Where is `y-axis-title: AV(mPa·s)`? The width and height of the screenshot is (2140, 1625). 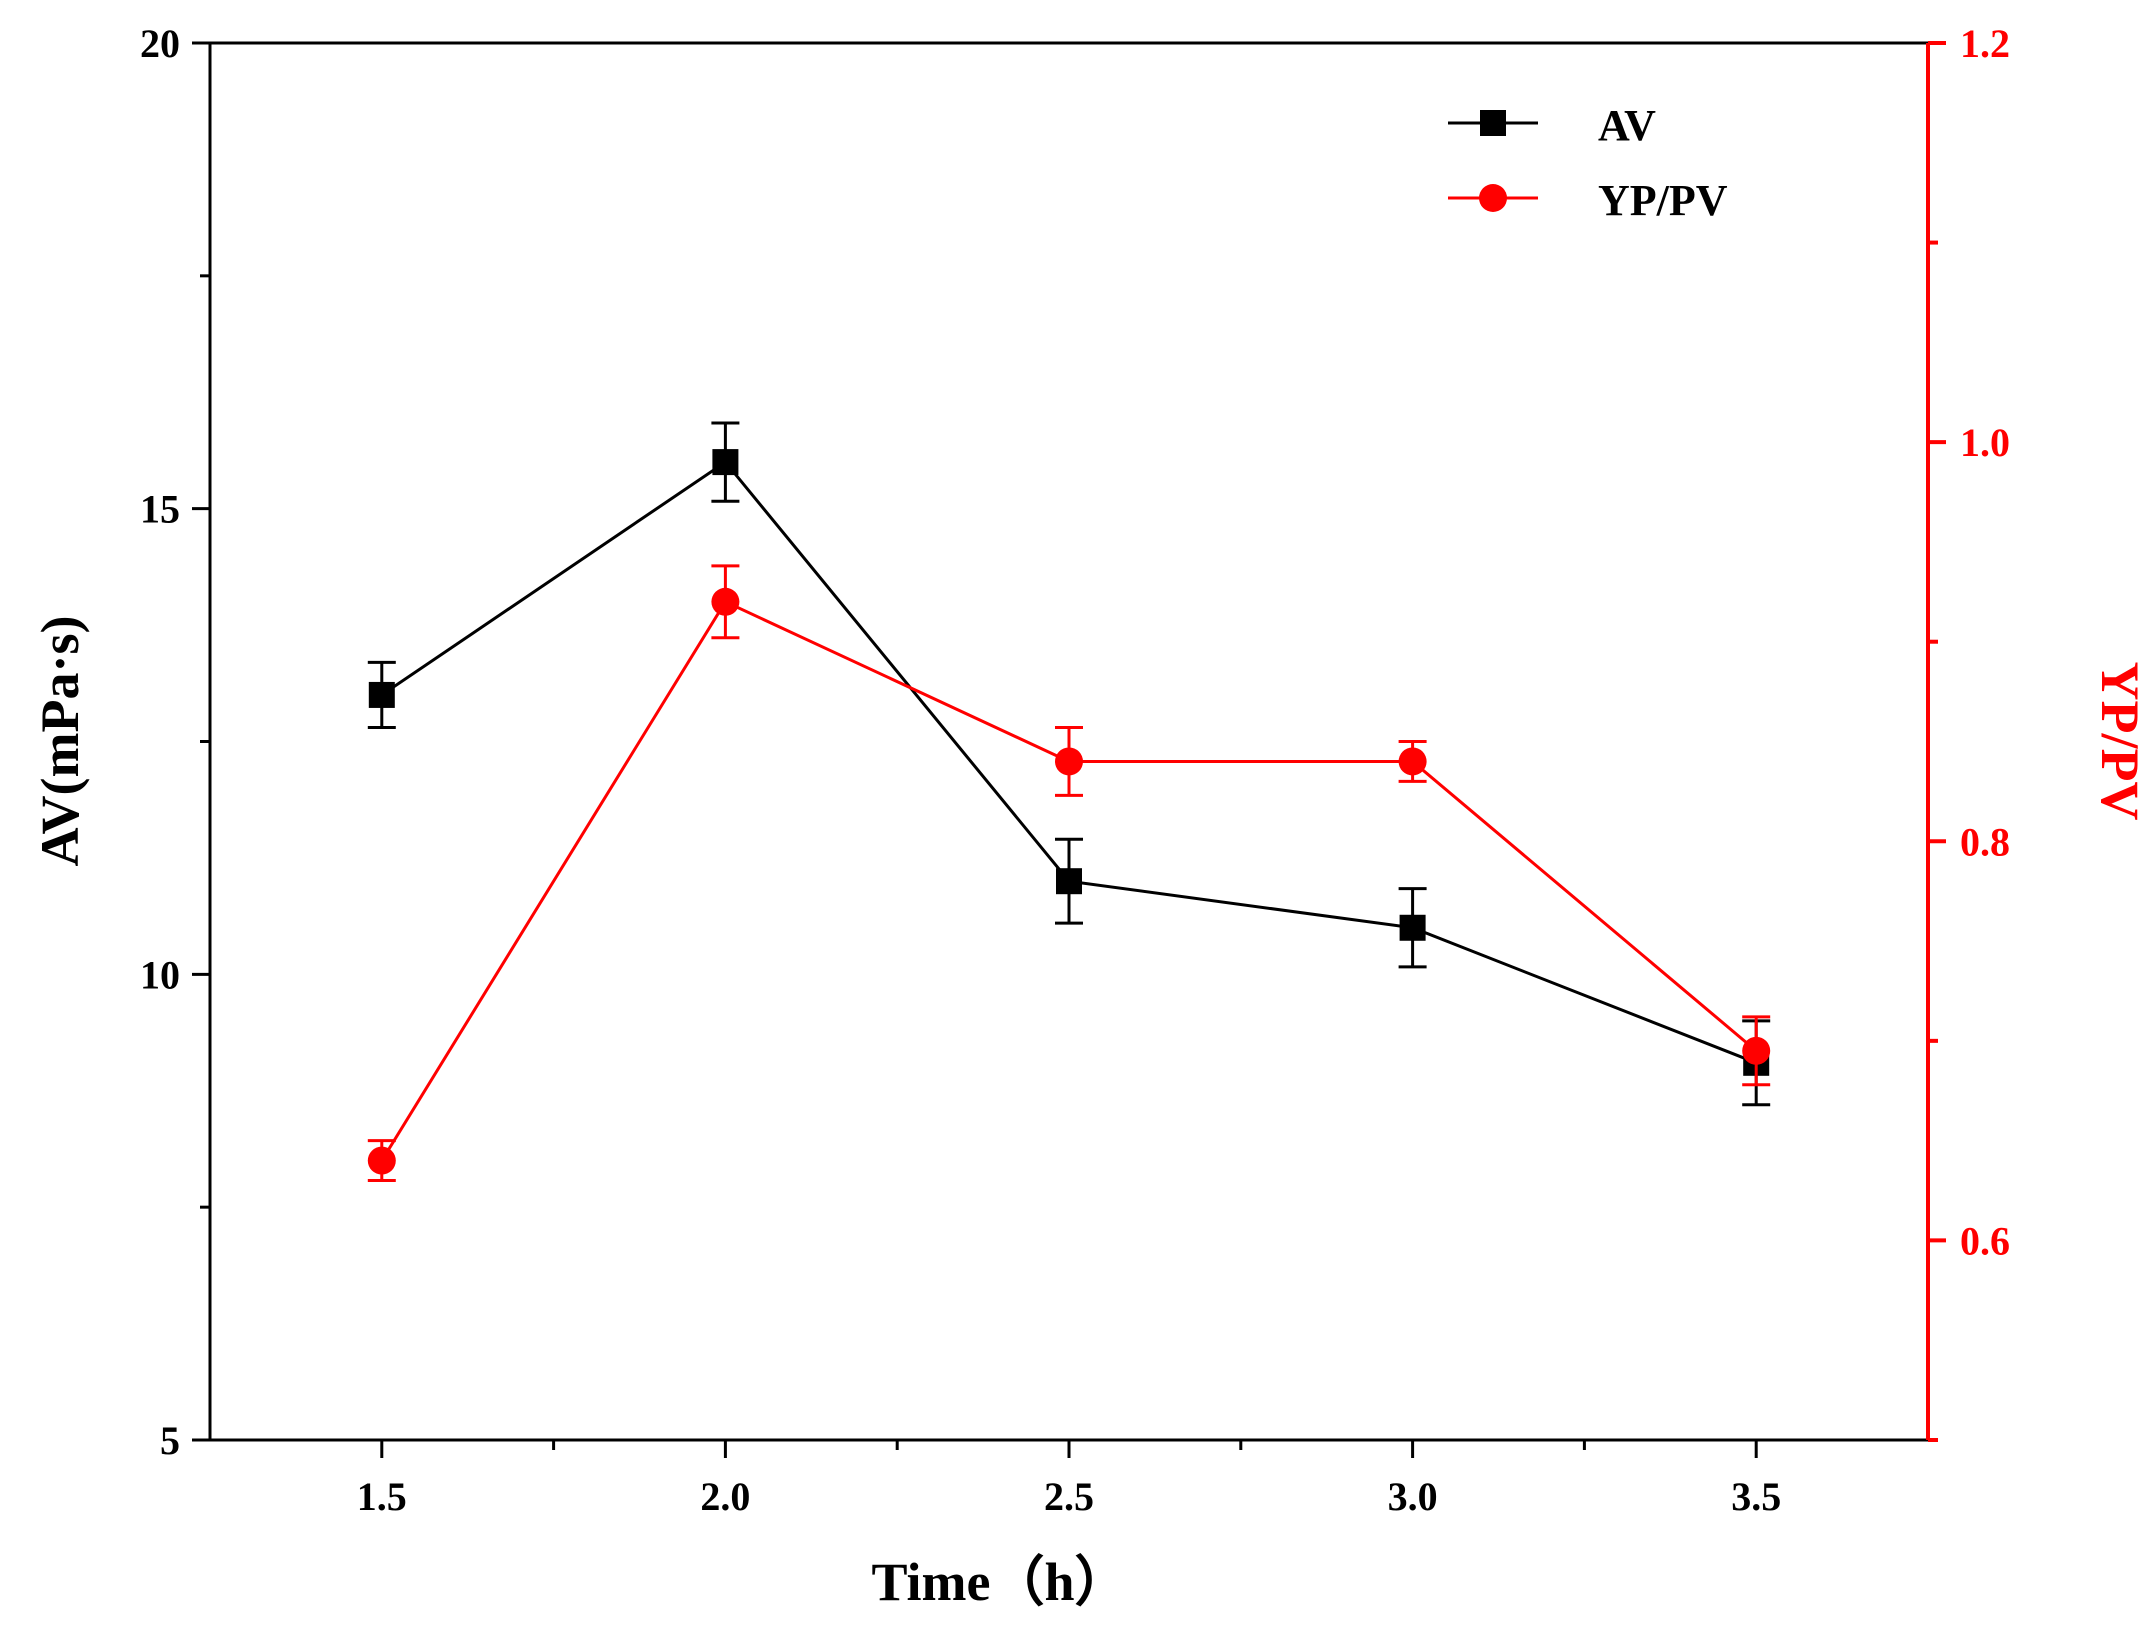
y-axis-title: AV(mPa·s) is located at coordinates (60, 741).